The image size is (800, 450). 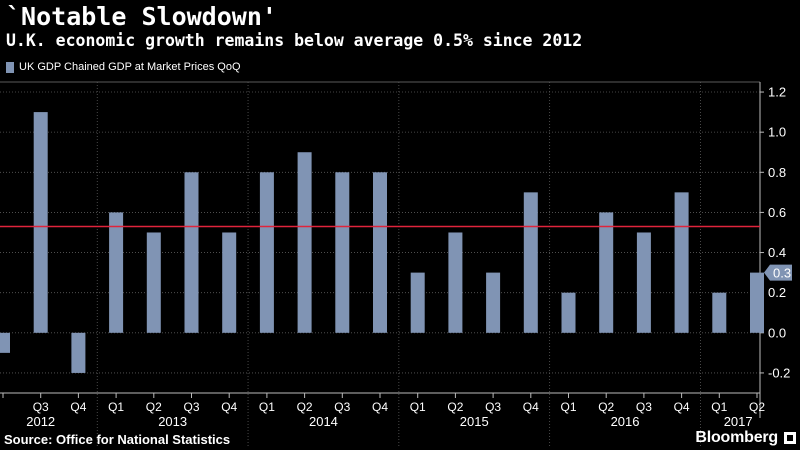 I want to click on y-tick-label: 1.0, so click(x=777, y=132).